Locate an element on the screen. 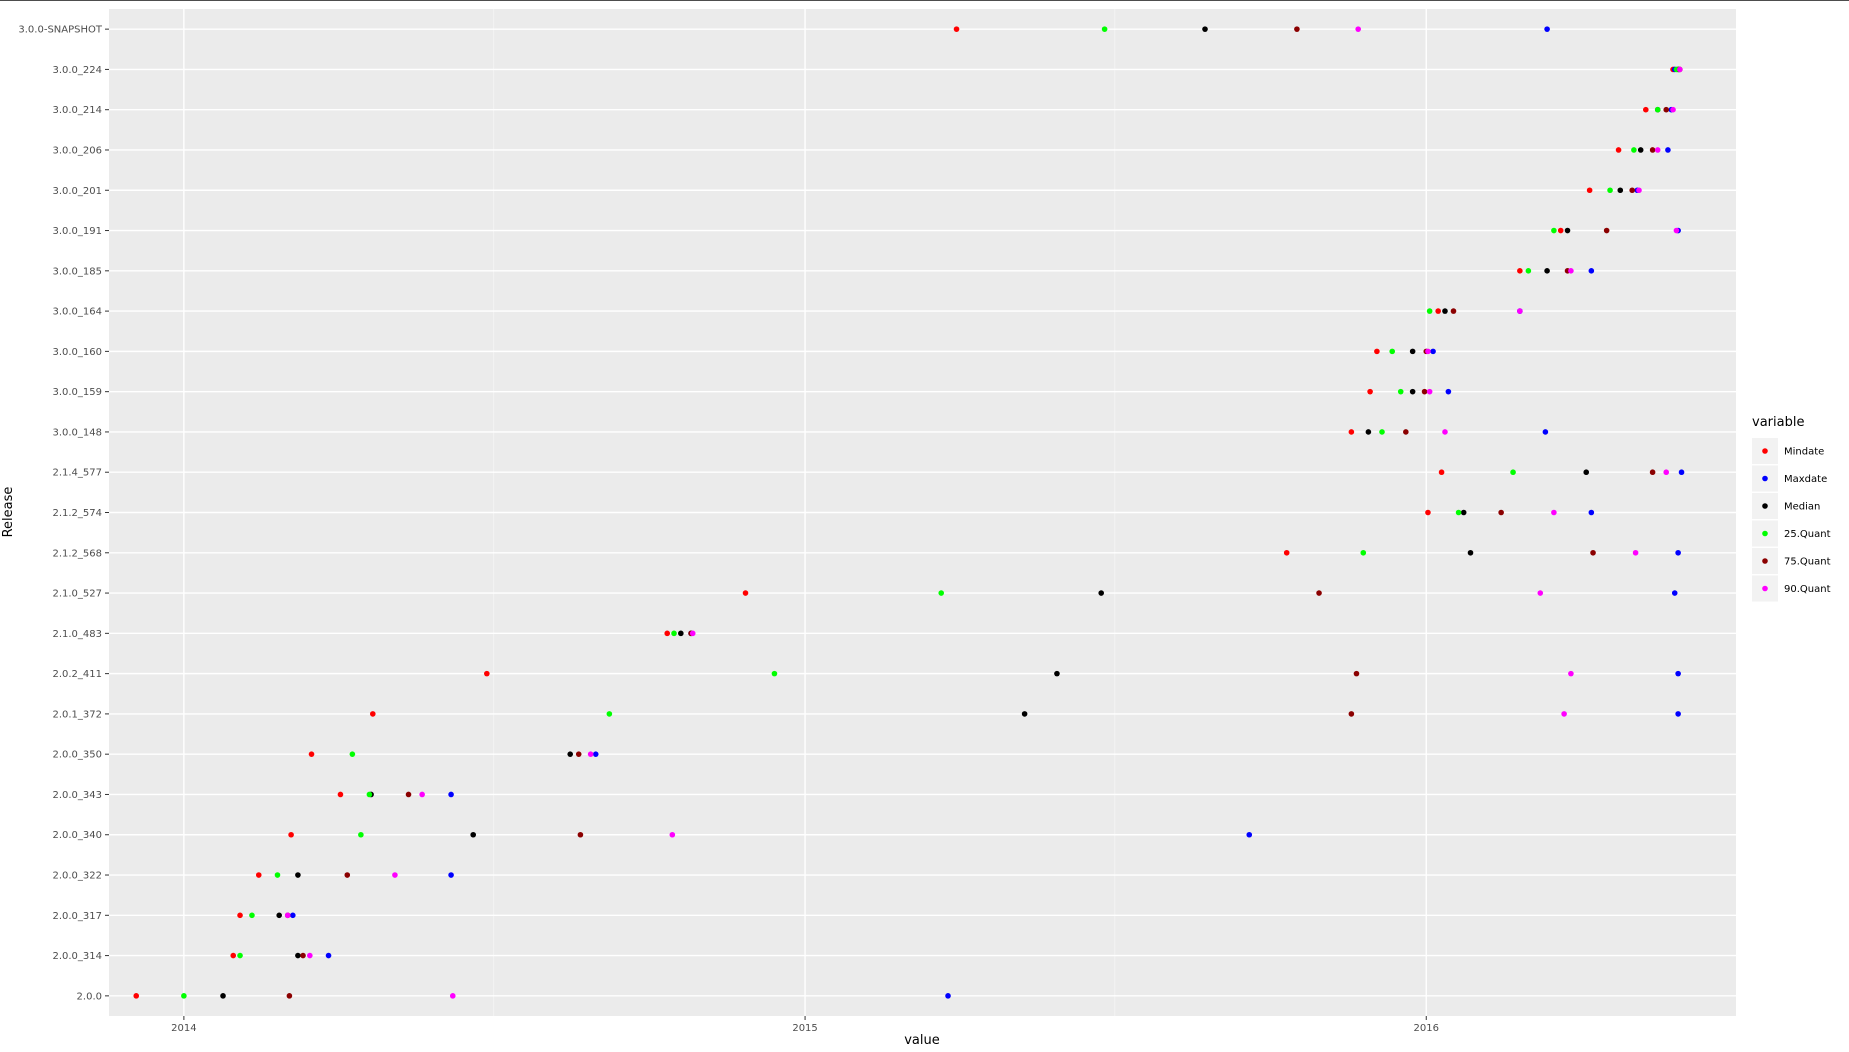 This screenshot has height=1052, width=1849. y-tick-label: 2.1.2_568 is located at coordinates (77, 553).